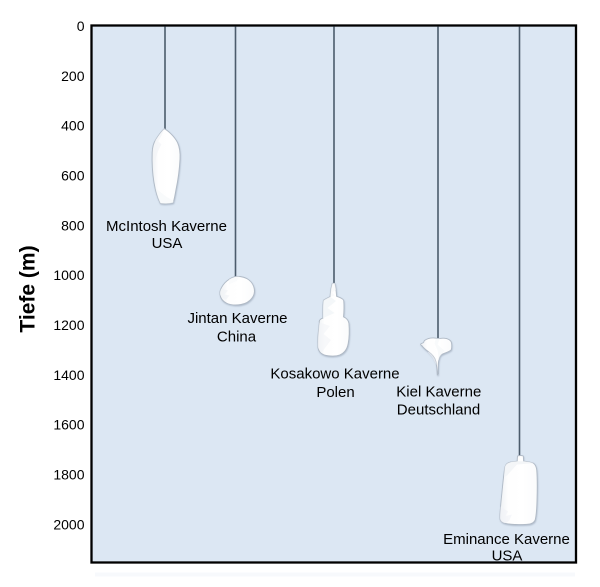 This screenshot has height=587, width=600. I want to click on svg-text: 800, so click(73, 225).